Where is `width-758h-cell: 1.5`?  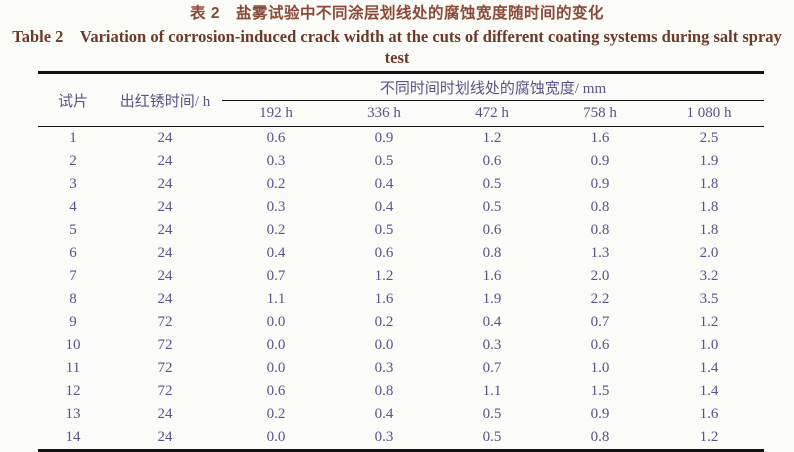
width-758h-cell: 1.5 is located at coordinates (600, 391).